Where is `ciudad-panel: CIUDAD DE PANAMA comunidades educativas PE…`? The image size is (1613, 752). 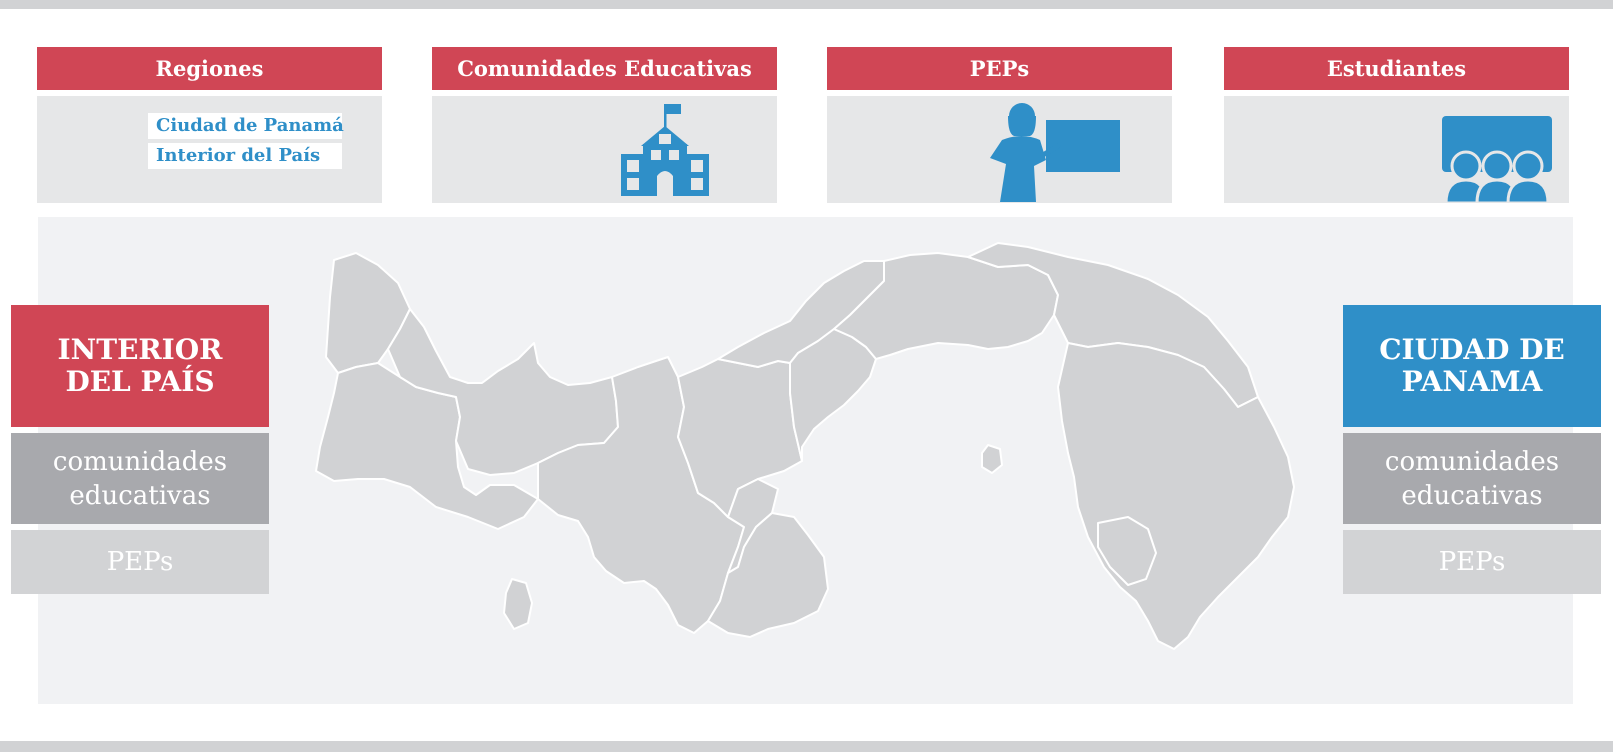 ciudad-panel: CIUDAD DE PANAMA comunidades educativas PE… is located at coordinates (1472, 449).